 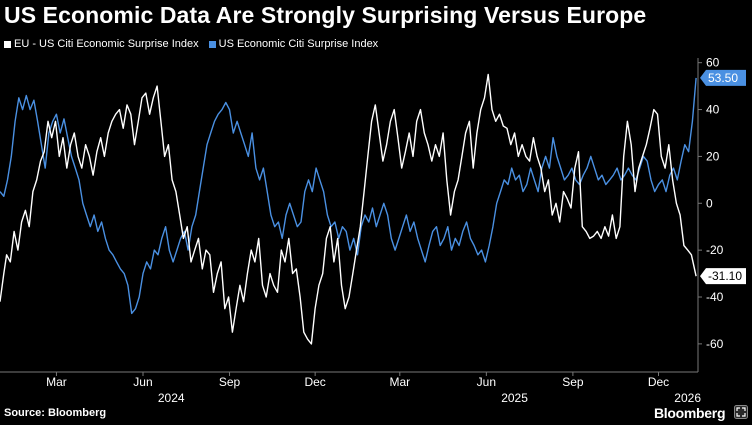 I want to click on source-note: Source: Bloomberg, so click(x=55, y=413).